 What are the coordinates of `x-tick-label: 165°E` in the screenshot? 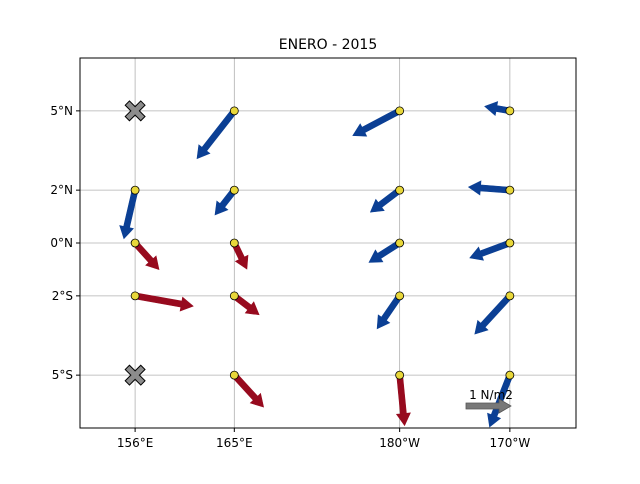 It's located at (234, 443).